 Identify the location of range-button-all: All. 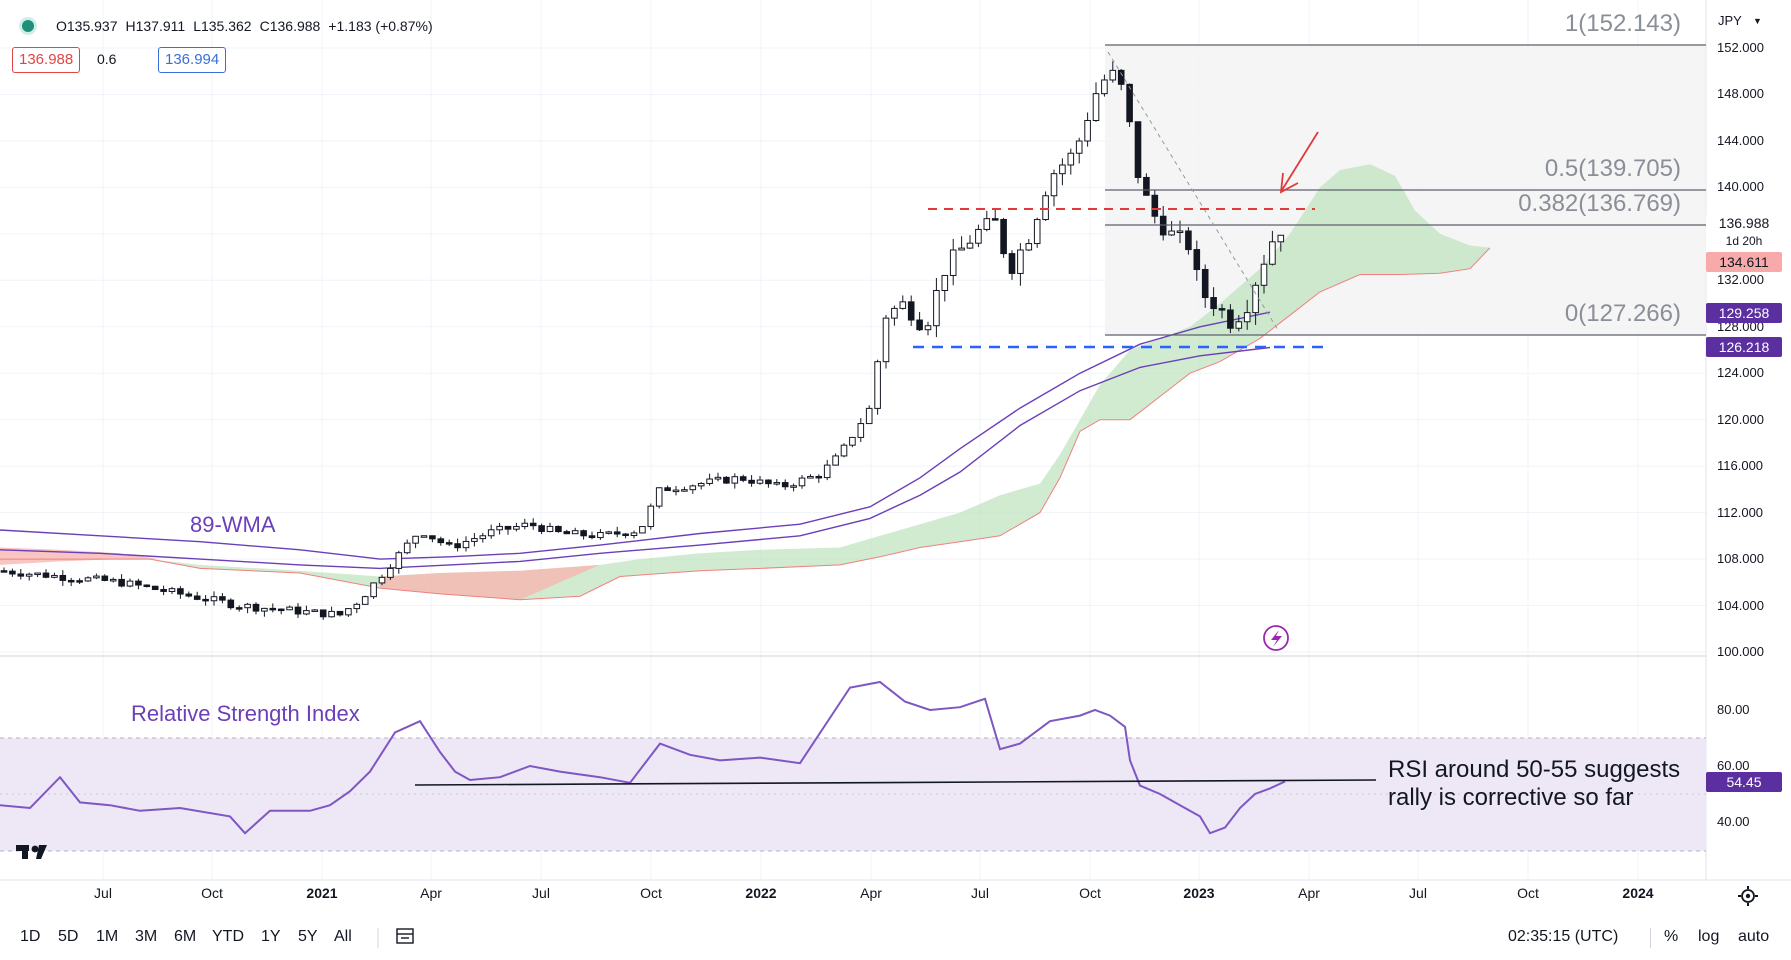
(343, 936).